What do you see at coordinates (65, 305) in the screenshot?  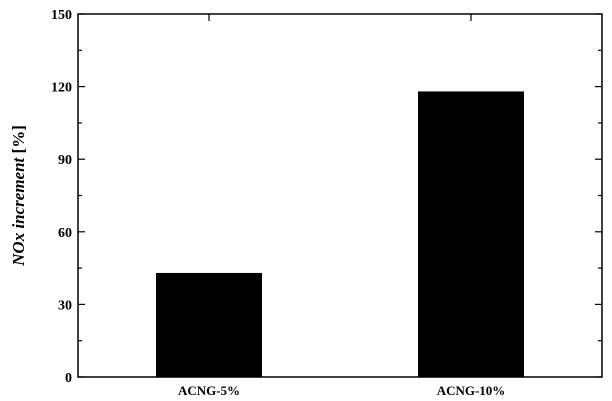 I see `y-tick-label: 30` at bounding box center [65, 305].